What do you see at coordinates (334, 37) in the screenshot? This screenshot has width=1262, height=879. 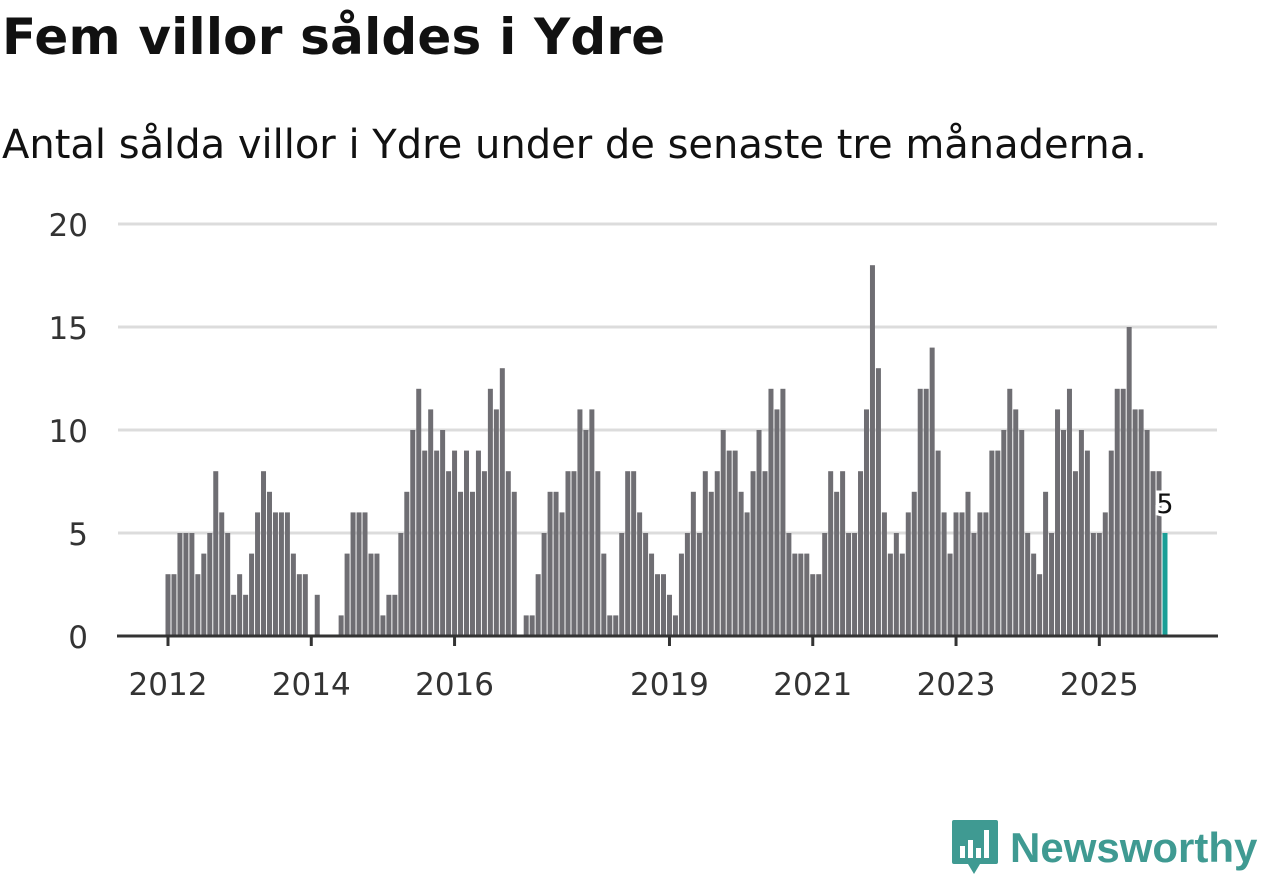 I see `chart-title: Fem villor såldes i Ydre` at bounding box center [334, 37].